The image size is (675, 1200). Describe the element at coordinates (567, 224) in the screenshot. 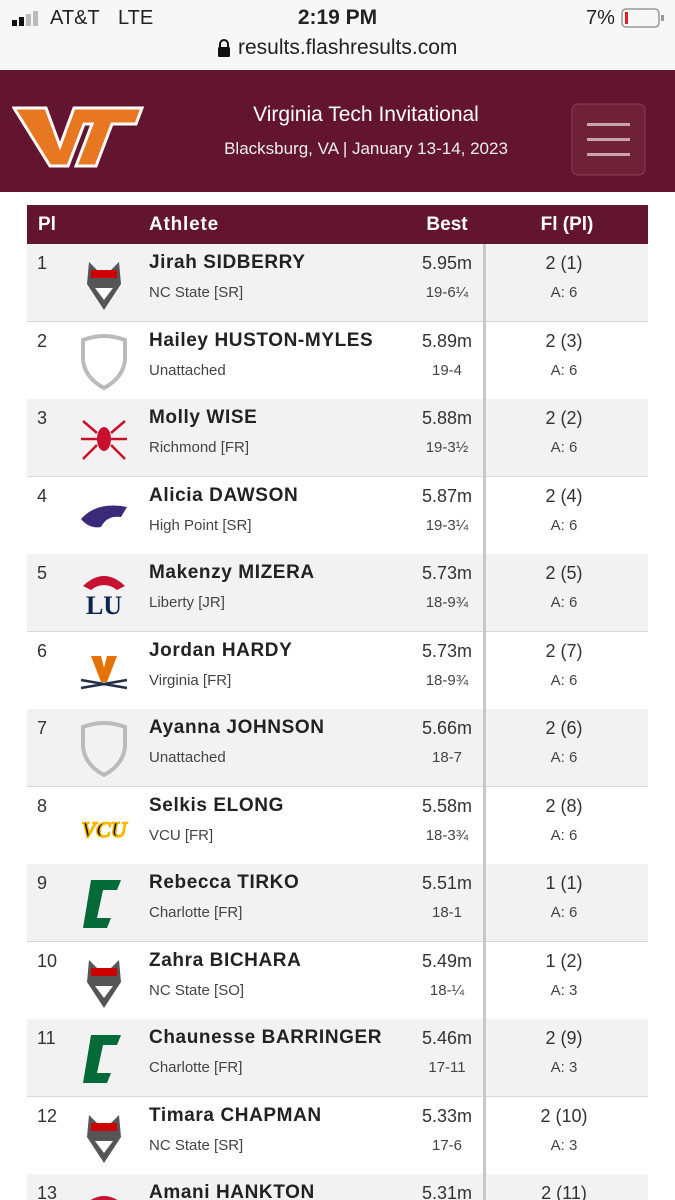

I see `column-header: Fl (Pl)` at that location.